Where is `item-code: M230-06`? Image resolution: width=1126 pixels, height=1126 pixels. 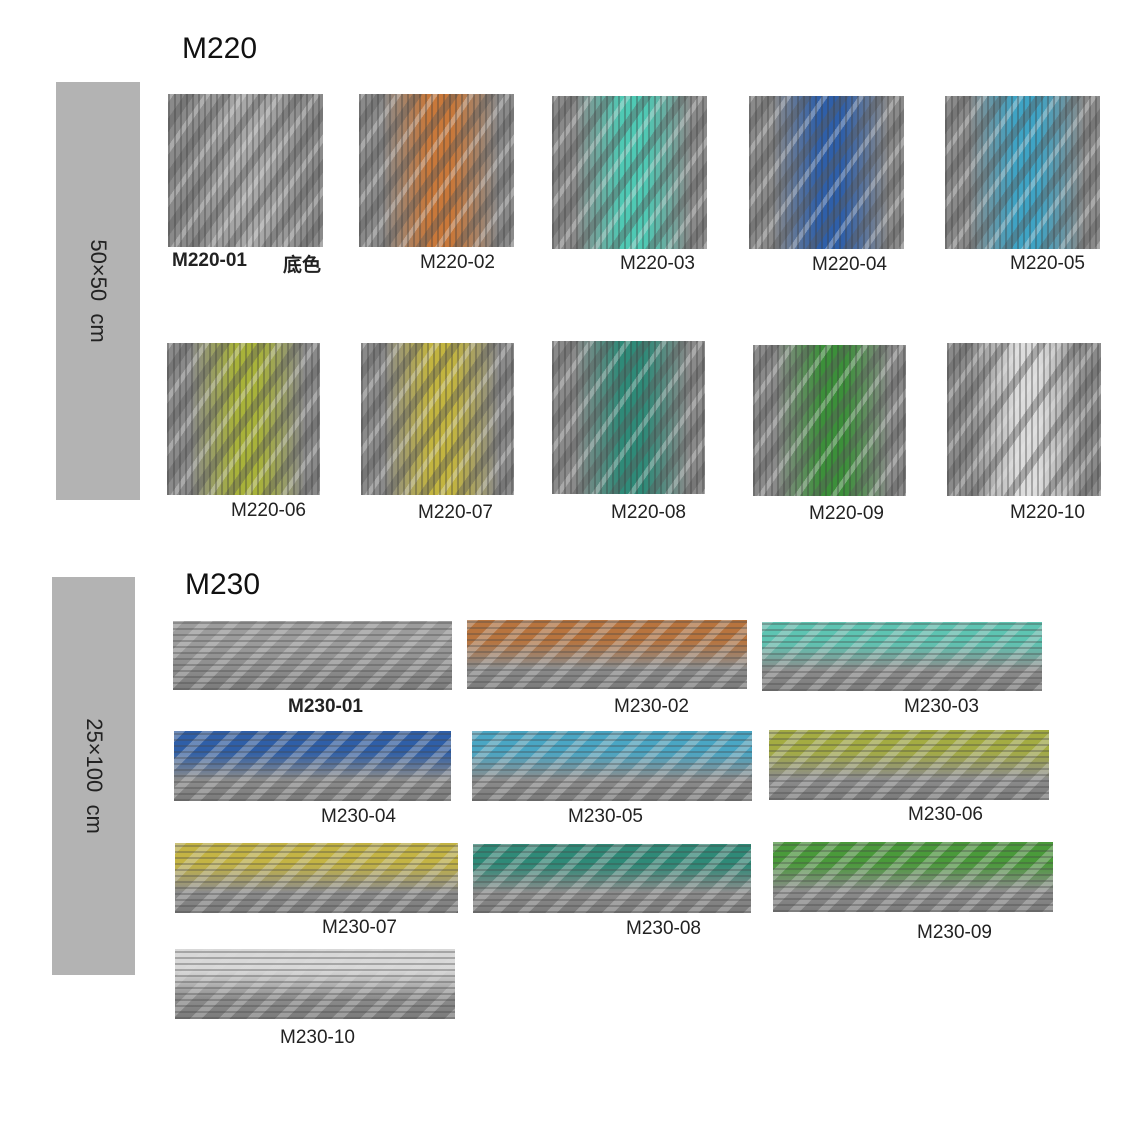 item-code: M230-06 is located at coordinates (945, 814).